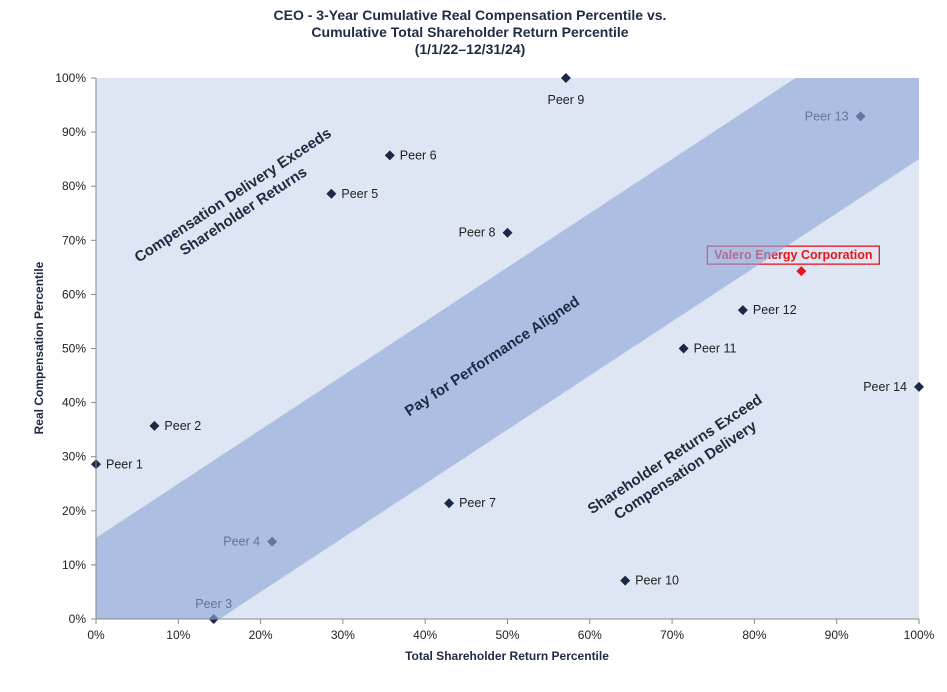 This screenshot has width=947, height=692. I want to click on x-tick-label: 80%, so click(754, 635).